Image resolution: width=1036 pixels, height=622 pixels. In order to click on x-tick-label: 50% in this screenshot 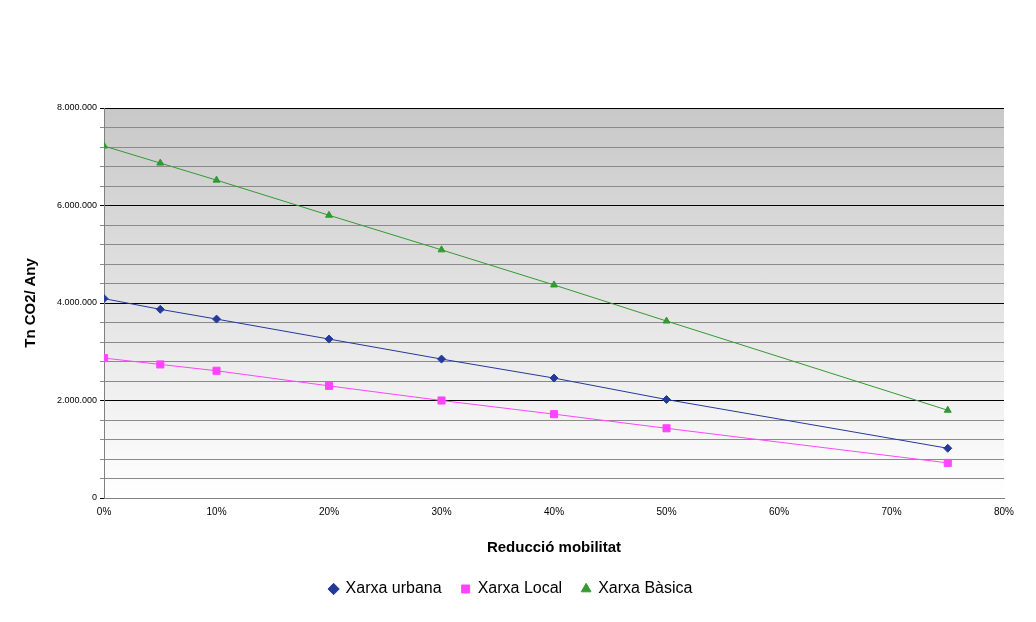, I will do `click(666, 511)`.